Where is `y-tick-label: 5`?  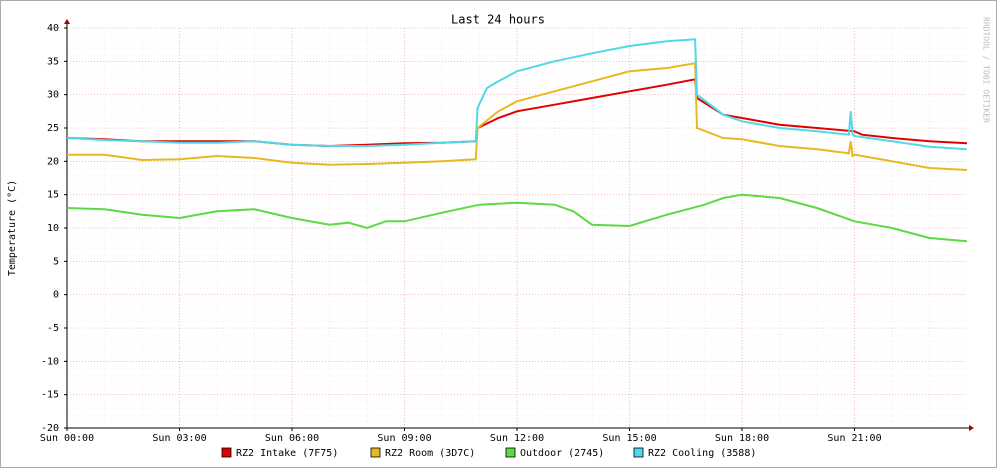
y-tick-label: 5 is located at coordinates (56, 261).